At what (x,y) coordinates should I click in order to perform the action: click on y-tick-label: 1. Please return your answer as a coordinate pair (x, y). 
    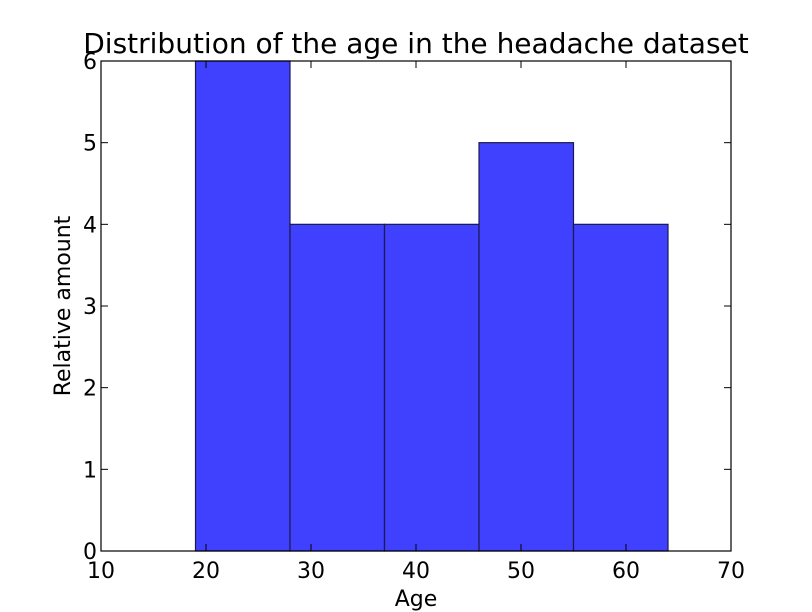
    Looking at the image, I should click on (90, 470).